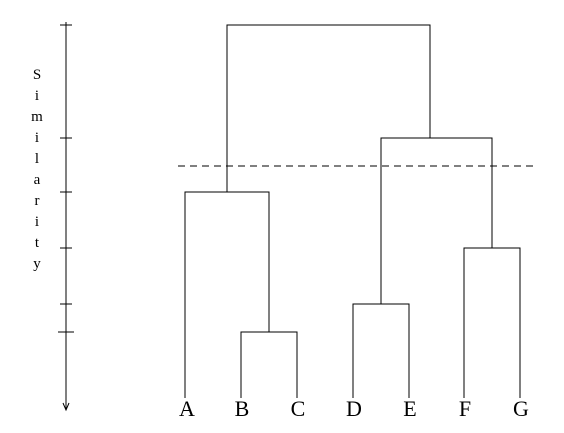 The height and width of the screenshot is (433, 564). What do you see at coordinates (354, 408) in the screenshot?
I see `leaf-label-d: D` at bounding box center [354, 408].